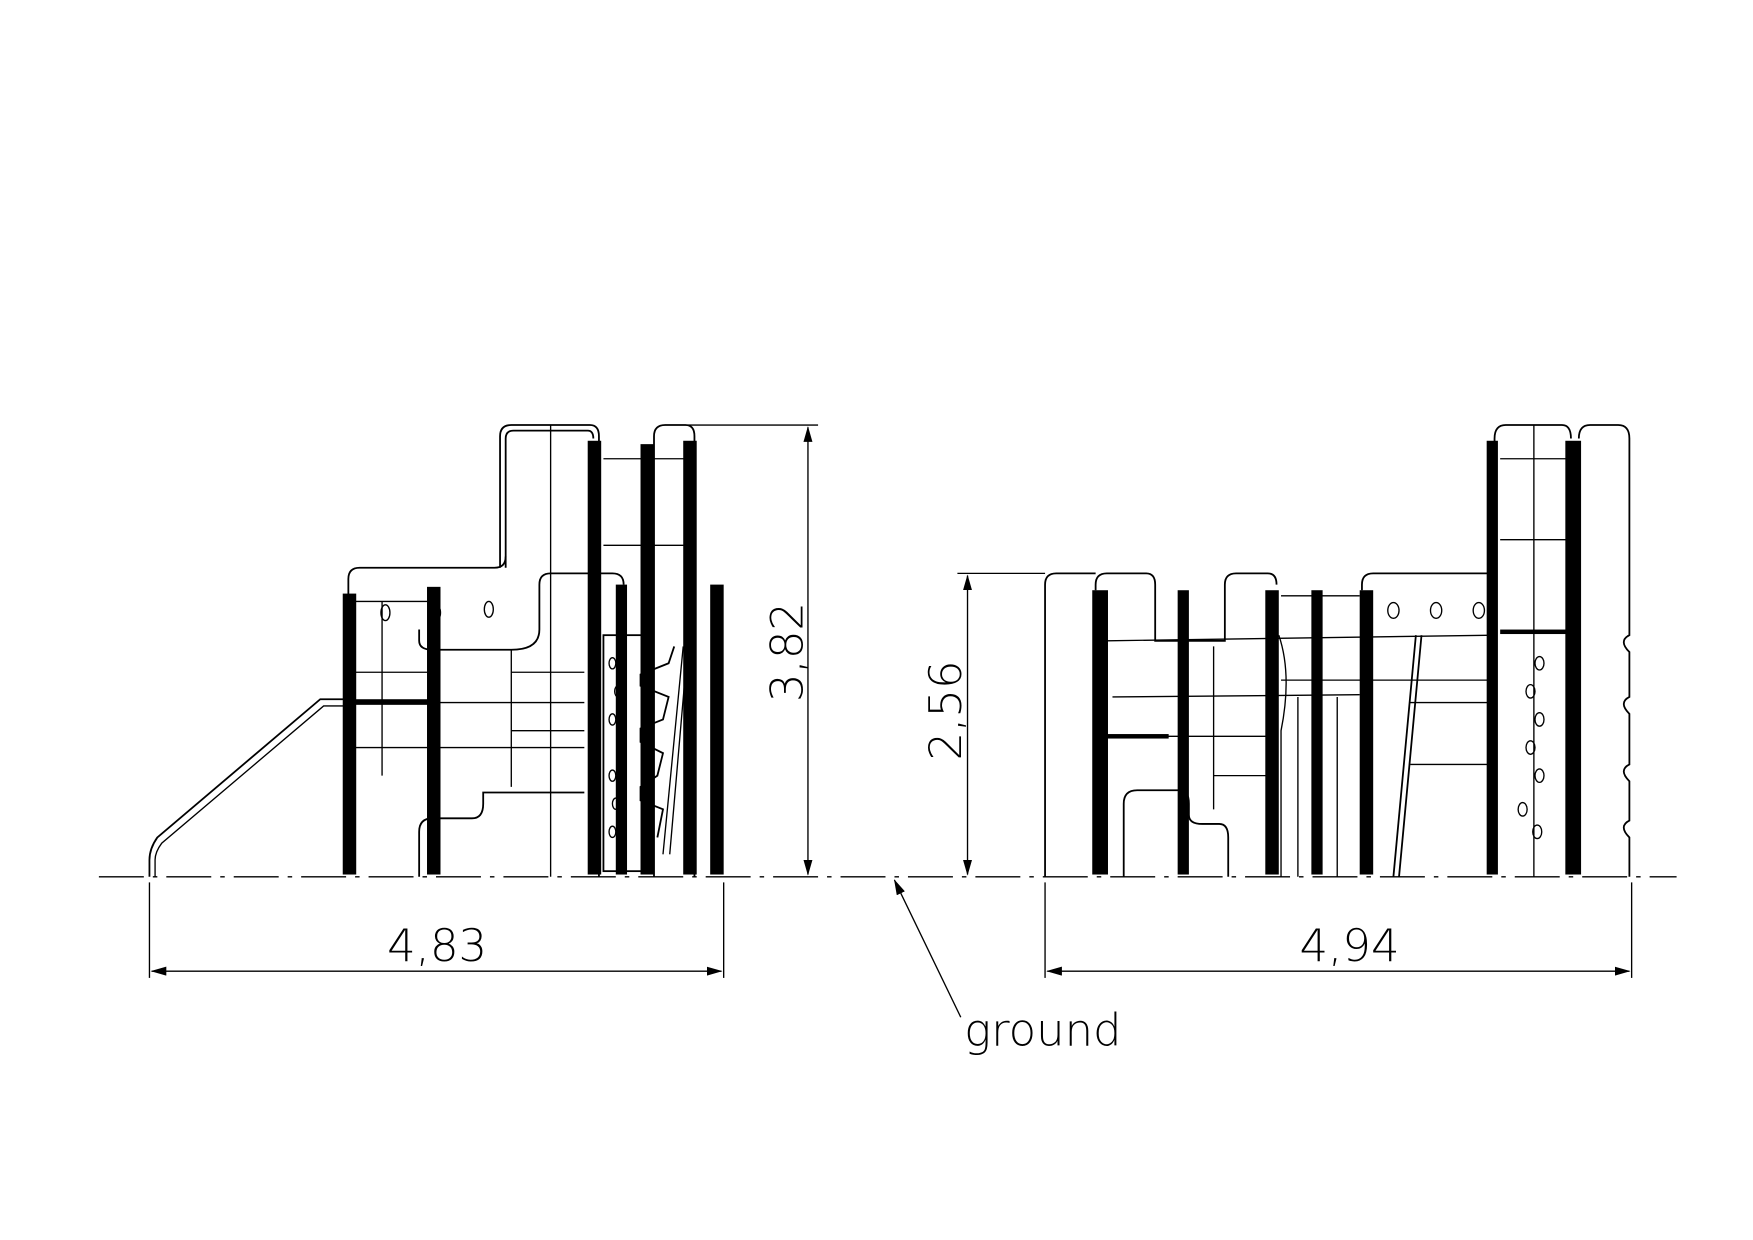  What do you see at coordinates (1350, 945) in the screenshot?
I see `right-width-dimension: 4,94` at bounding box center [1350, 945].